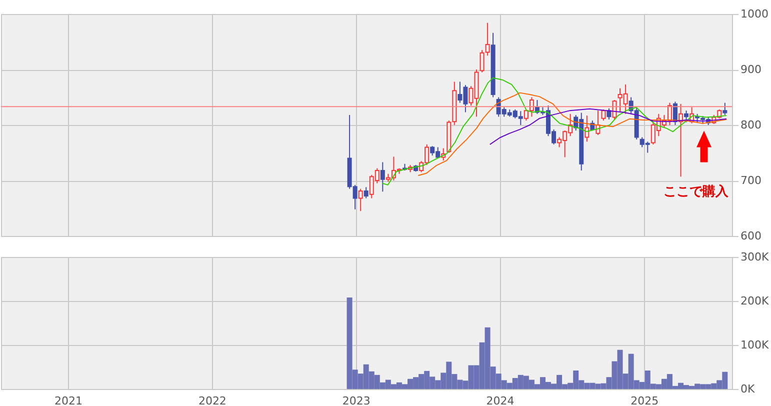 The width and height of the screenshot is (771, 406). What do you see at coordinates (751, 125) in the screenshot?
I see `y-tick-label: 800` at bounding box center [751, 125].